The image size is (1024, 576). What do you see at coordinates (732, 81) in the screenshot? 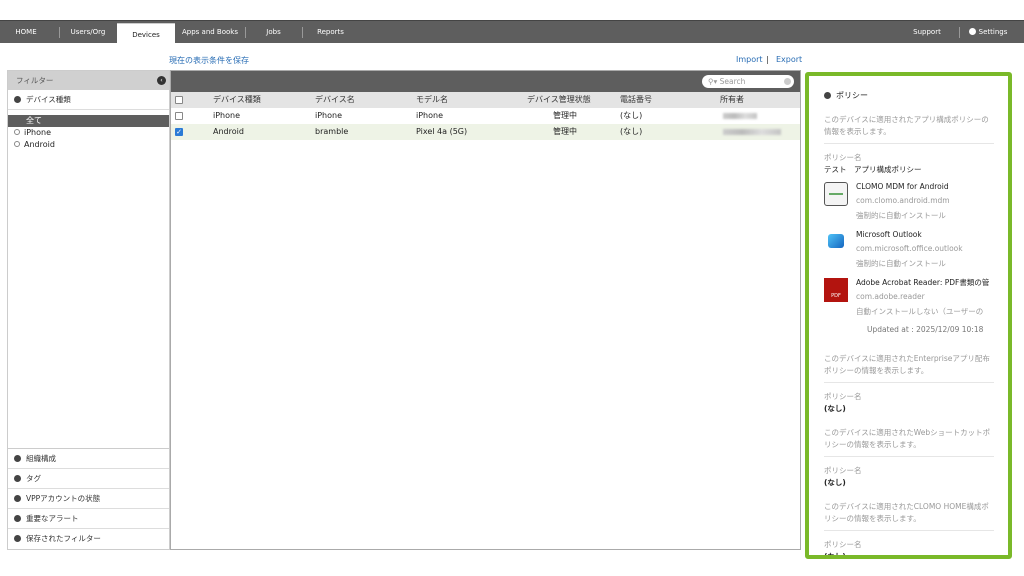
I see `search-placeholder: Search` at bounding box center [732, 81].